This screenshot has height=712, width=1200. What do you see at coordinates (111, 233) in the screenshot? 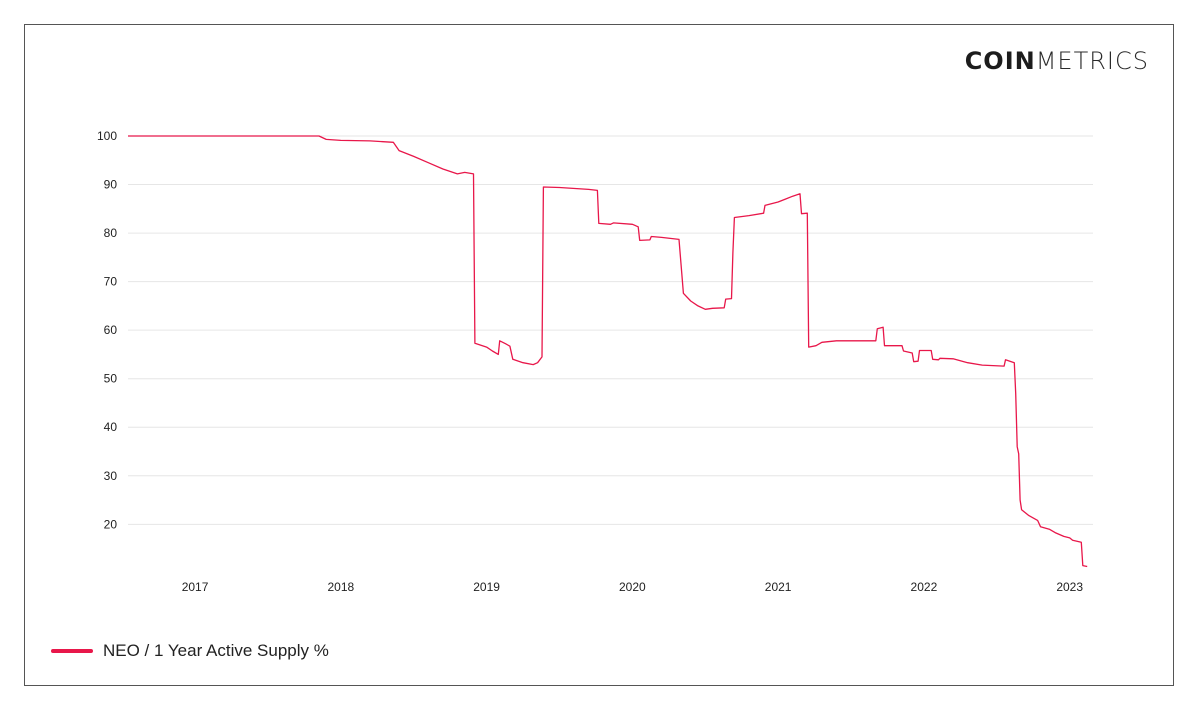
I see `y-tick-label-80: 80` at bounding box center [111, 233].